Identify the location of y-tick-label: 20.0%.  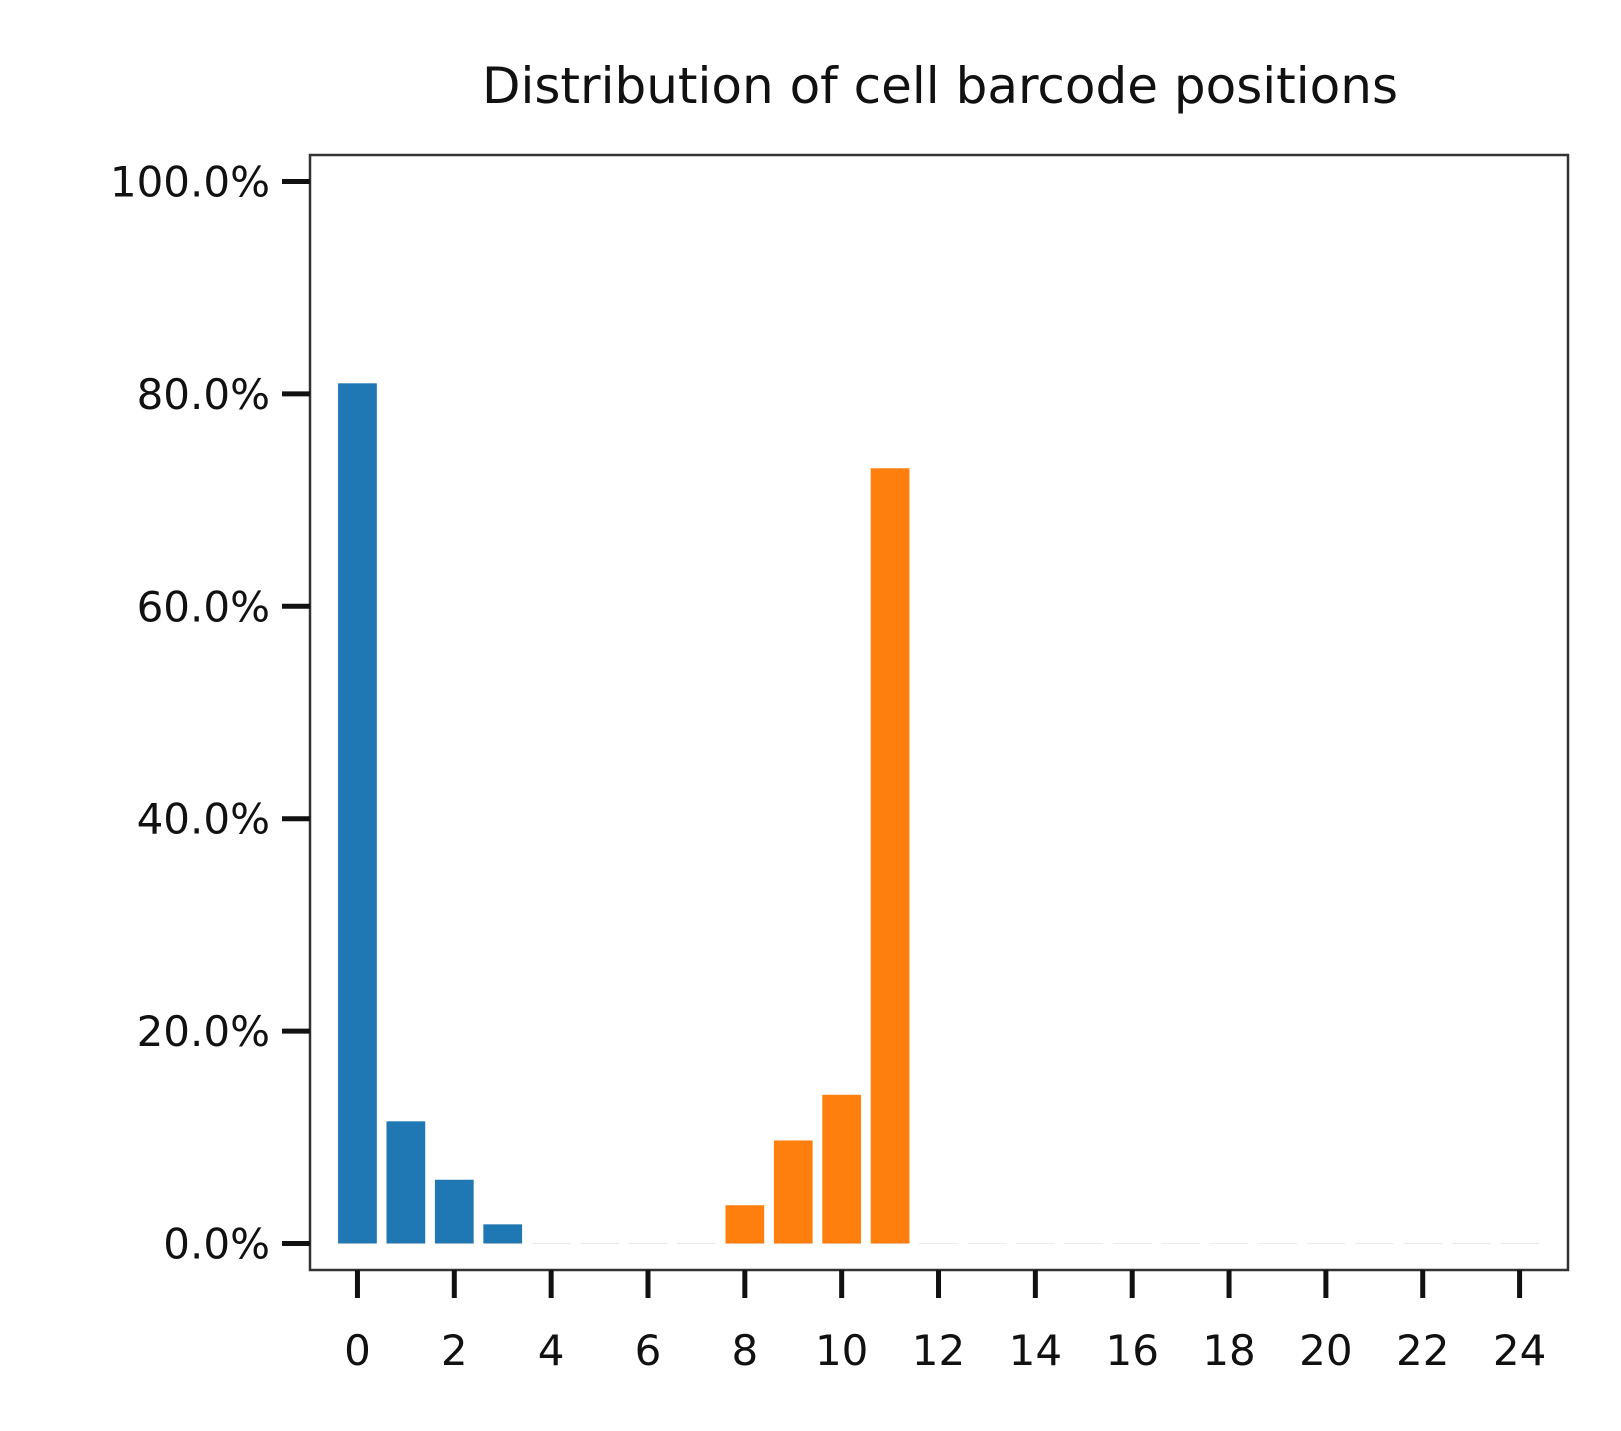
(203, 1031).